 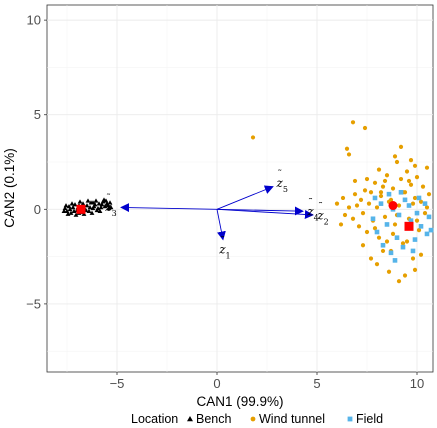 What do you see at coordinates (312, 213) in the screenshot?
I see `vector-label-z4: z4` at bounding box center [312, 213].